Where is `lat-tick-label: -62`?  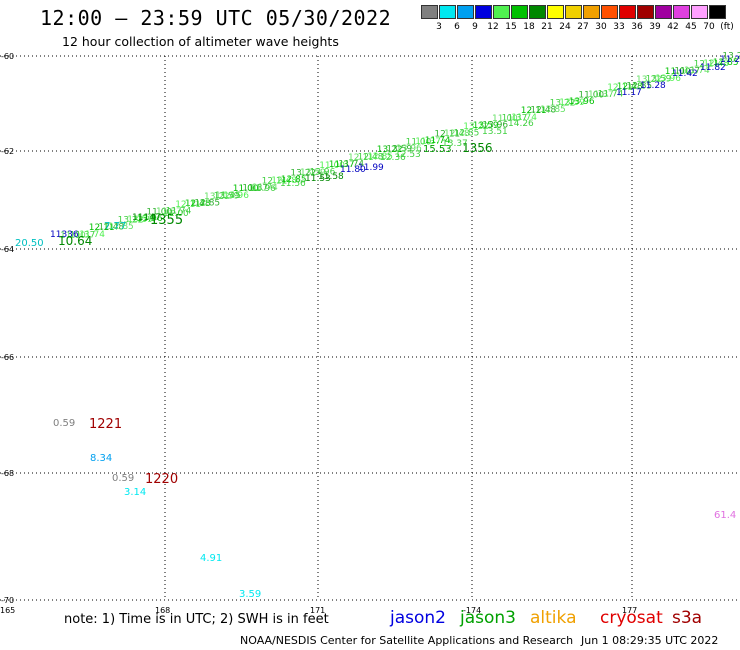 lat-tick-label: -62 is located at coordinates (7, 151).